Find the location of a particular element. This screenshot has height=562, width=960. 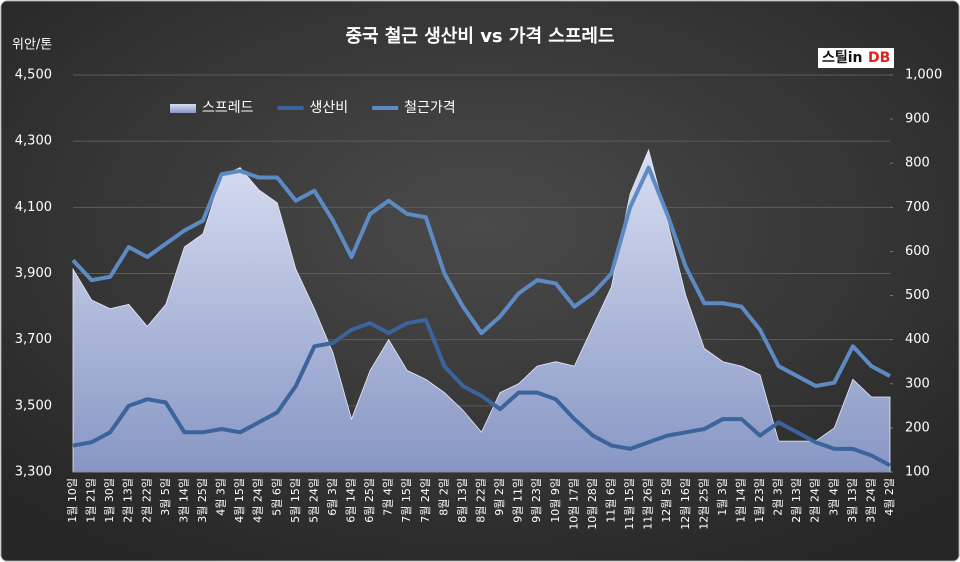

x-tick-label: 4월 2일 is located at coordinates (889, 497).